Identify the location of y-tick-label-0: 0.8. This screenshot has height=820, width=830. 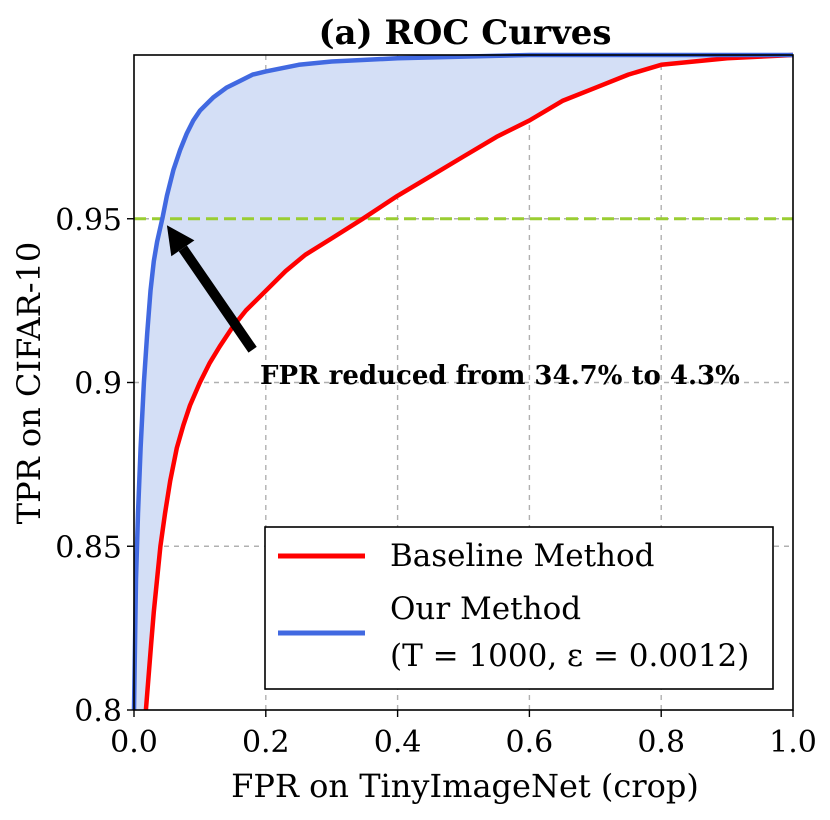
(98, 711).